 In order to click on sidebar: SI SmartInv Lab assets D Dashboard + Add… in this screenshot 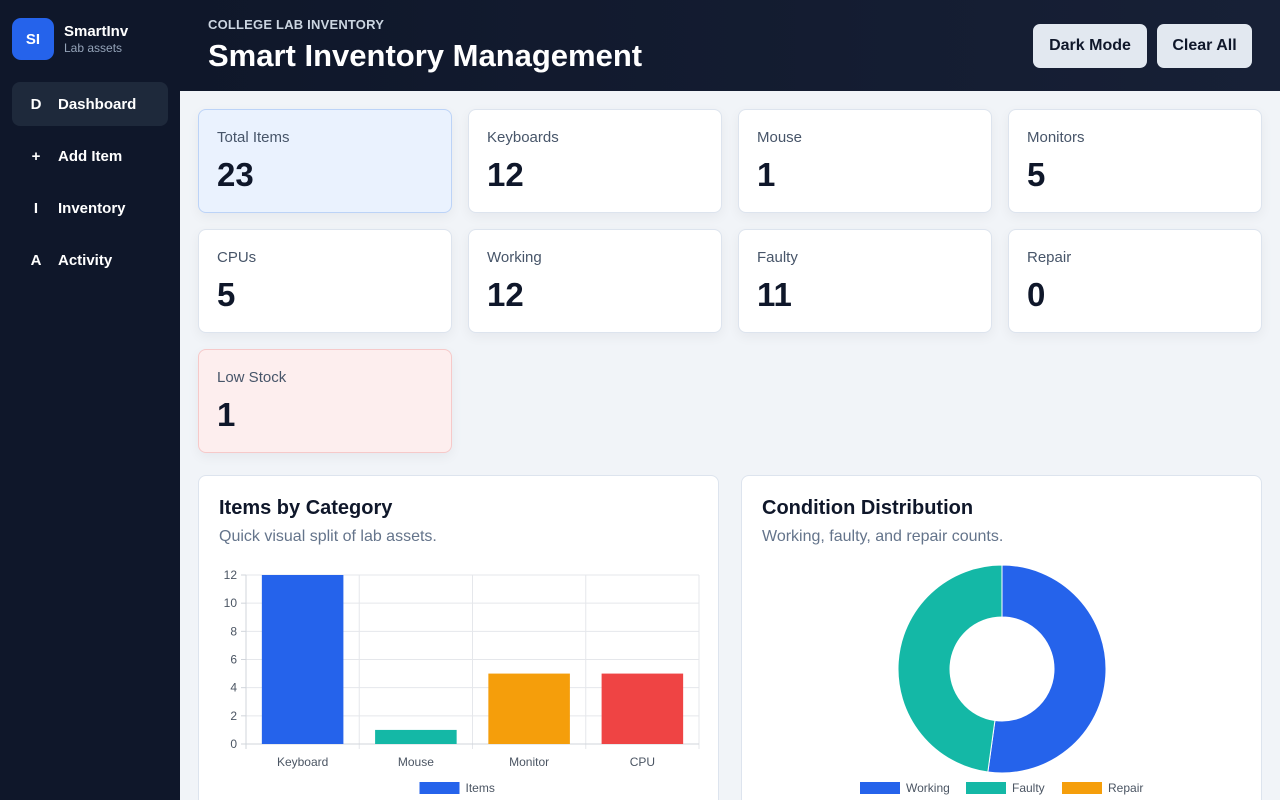, I will do `click(90, 400)`.